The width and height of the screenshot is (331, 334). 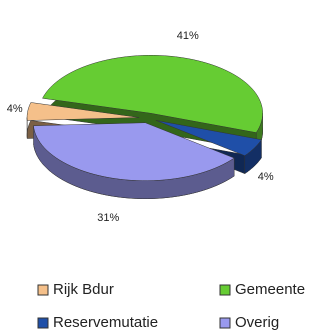 What do you see at coordinates (257, 322) in the screenshot?
I see `legend-label: Overig` at bounding box center [257, 322].